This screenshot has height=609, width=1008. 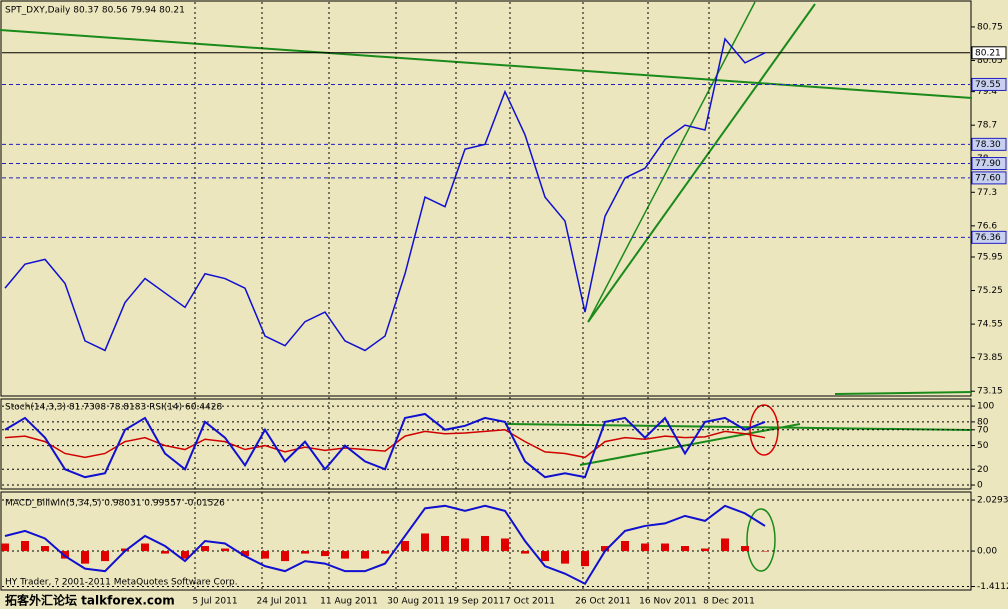 I want to click on x-tick-label: 7 Oct 2011, so click(x=530, y=602).